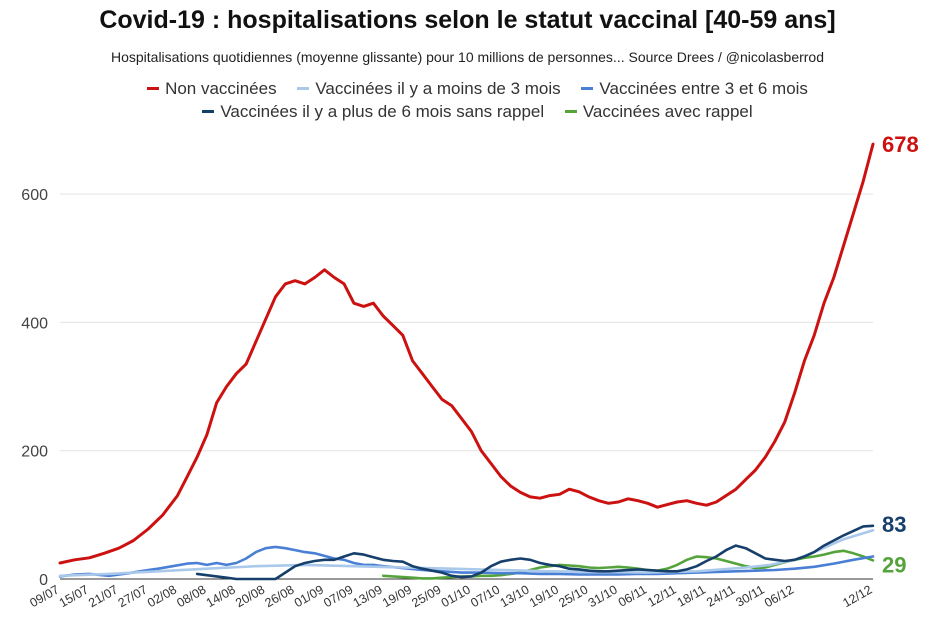  I want to click on legend-label: Vaccinées avec rappel, so click(667, 111).